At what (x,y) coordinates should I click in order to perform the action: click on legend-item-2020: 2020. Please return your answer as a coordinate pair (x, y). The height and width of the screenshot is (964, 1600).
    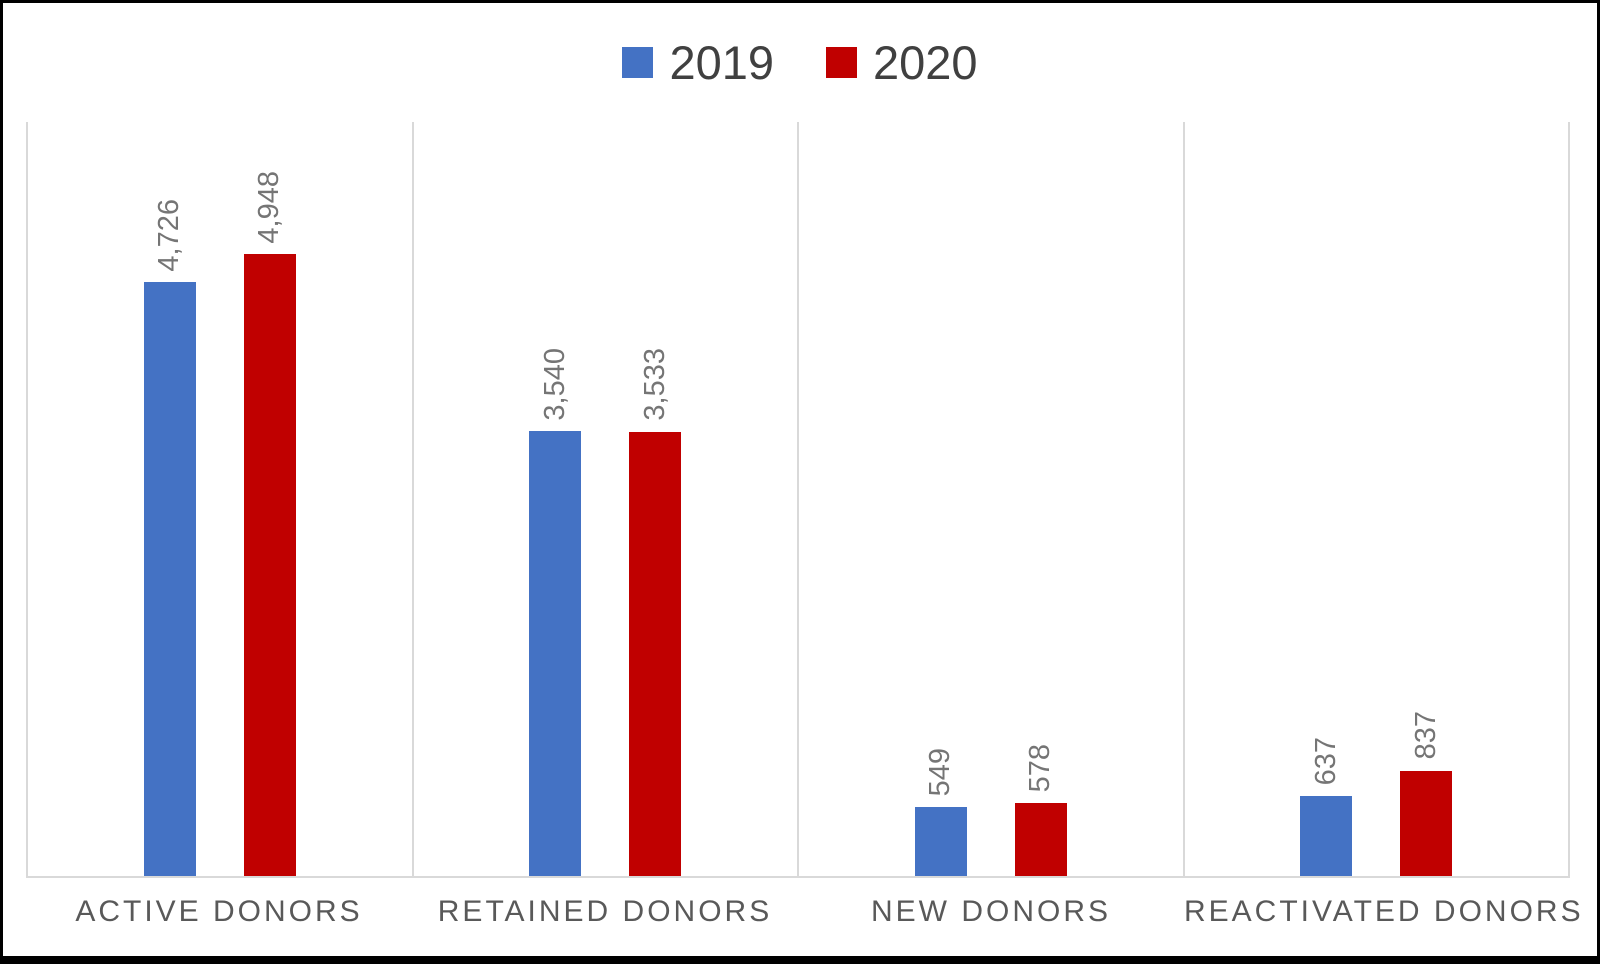
    Looking at the image, I should click on (902, 62).